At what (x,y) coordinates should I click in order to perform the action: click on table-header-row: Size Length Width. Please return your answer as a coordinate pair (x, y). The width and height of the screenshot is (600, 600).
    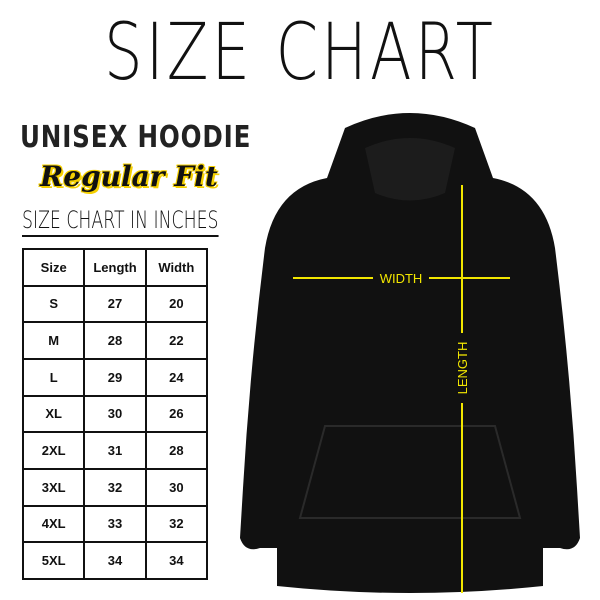
    Looking at the image, I should click on (115, 267).